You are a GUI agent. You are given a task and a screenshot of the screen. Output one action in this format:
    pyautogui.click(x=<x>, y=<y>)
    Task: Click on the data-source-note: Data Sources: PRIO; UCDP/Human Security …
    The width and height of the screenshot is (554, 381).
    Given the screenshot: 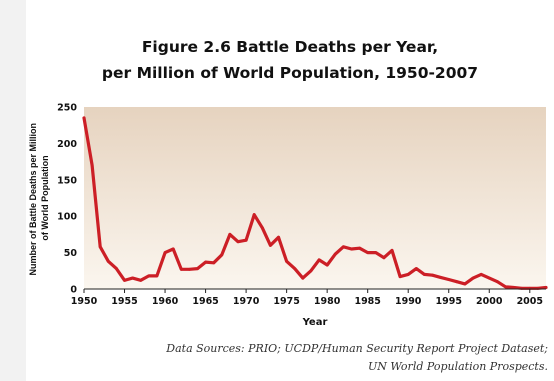 What is the action you would take?
    pyautogui.click(x=288, y=358)
    